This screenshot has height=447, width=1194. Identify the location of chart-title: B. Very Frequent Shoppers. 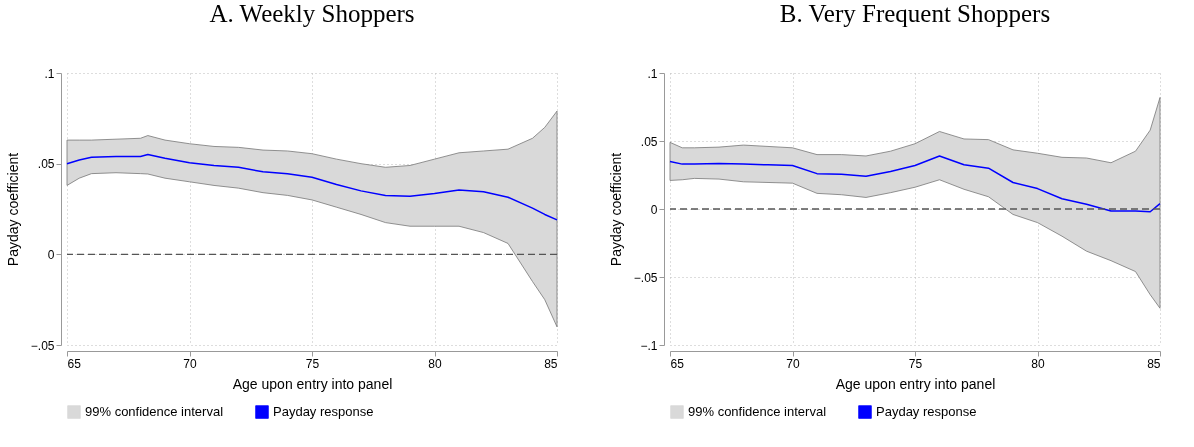
(915, 13).